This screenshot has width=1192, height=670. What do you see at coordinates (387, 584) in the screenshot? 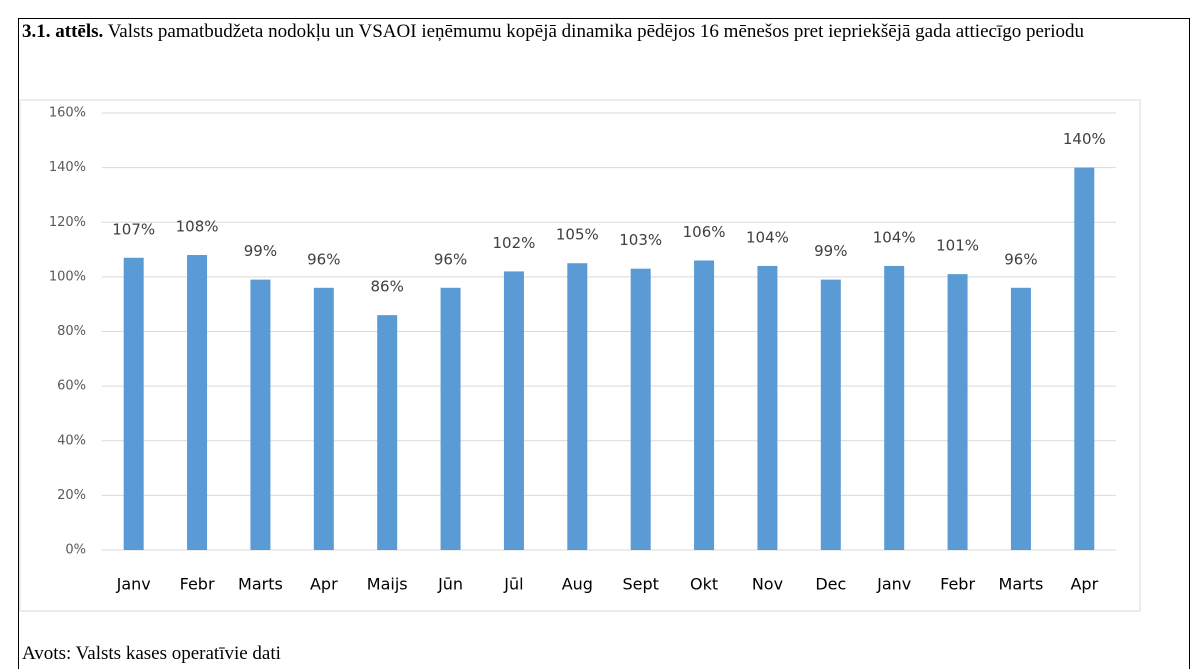
I see `x-tick-label: Maijs` at bounding box center [387, 584].